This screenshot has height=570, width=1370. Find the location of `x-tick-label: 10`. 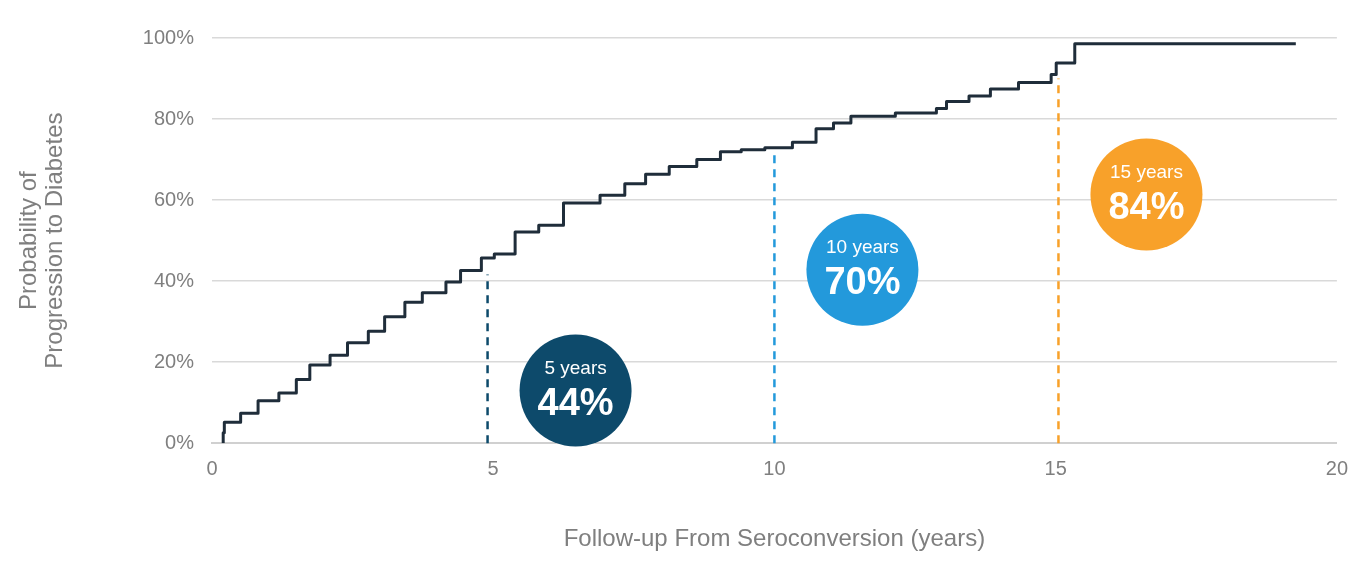

x-tick-label: 10 is located at coordinates (774, 467).